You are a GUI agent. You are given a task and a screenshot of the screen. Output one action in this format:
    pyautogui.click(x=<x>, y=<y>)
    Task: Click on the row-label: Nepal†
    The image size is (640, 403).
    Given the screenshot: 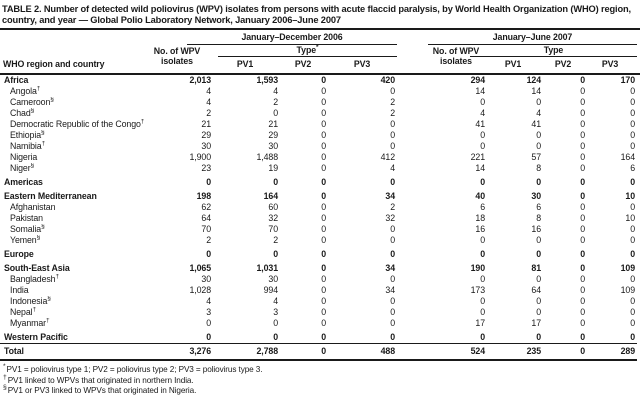 What is the action you would take?
    pyautogui.click(x=90, y=312)
    